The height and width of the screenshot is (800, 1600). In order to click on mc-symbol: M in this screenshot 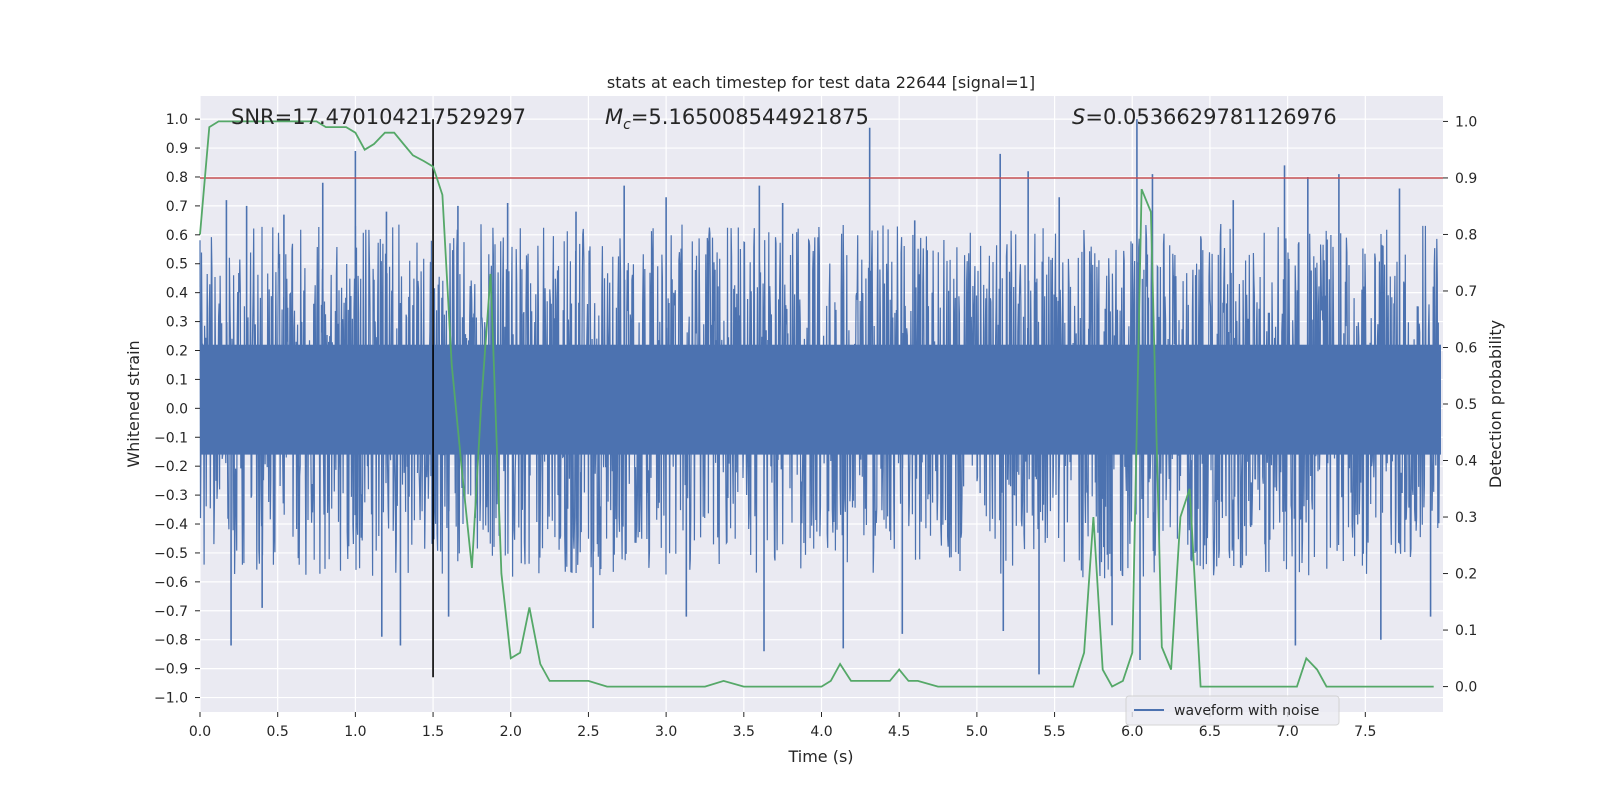, I will do `click(614, 117)`.